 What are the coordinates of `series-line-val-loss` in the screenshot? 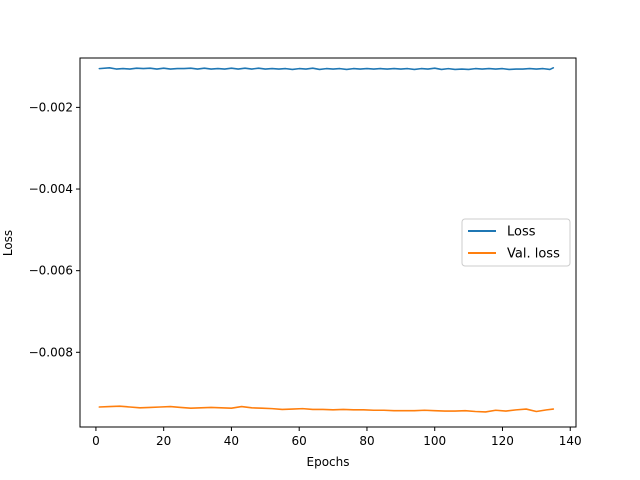 It's located at (326, 409).